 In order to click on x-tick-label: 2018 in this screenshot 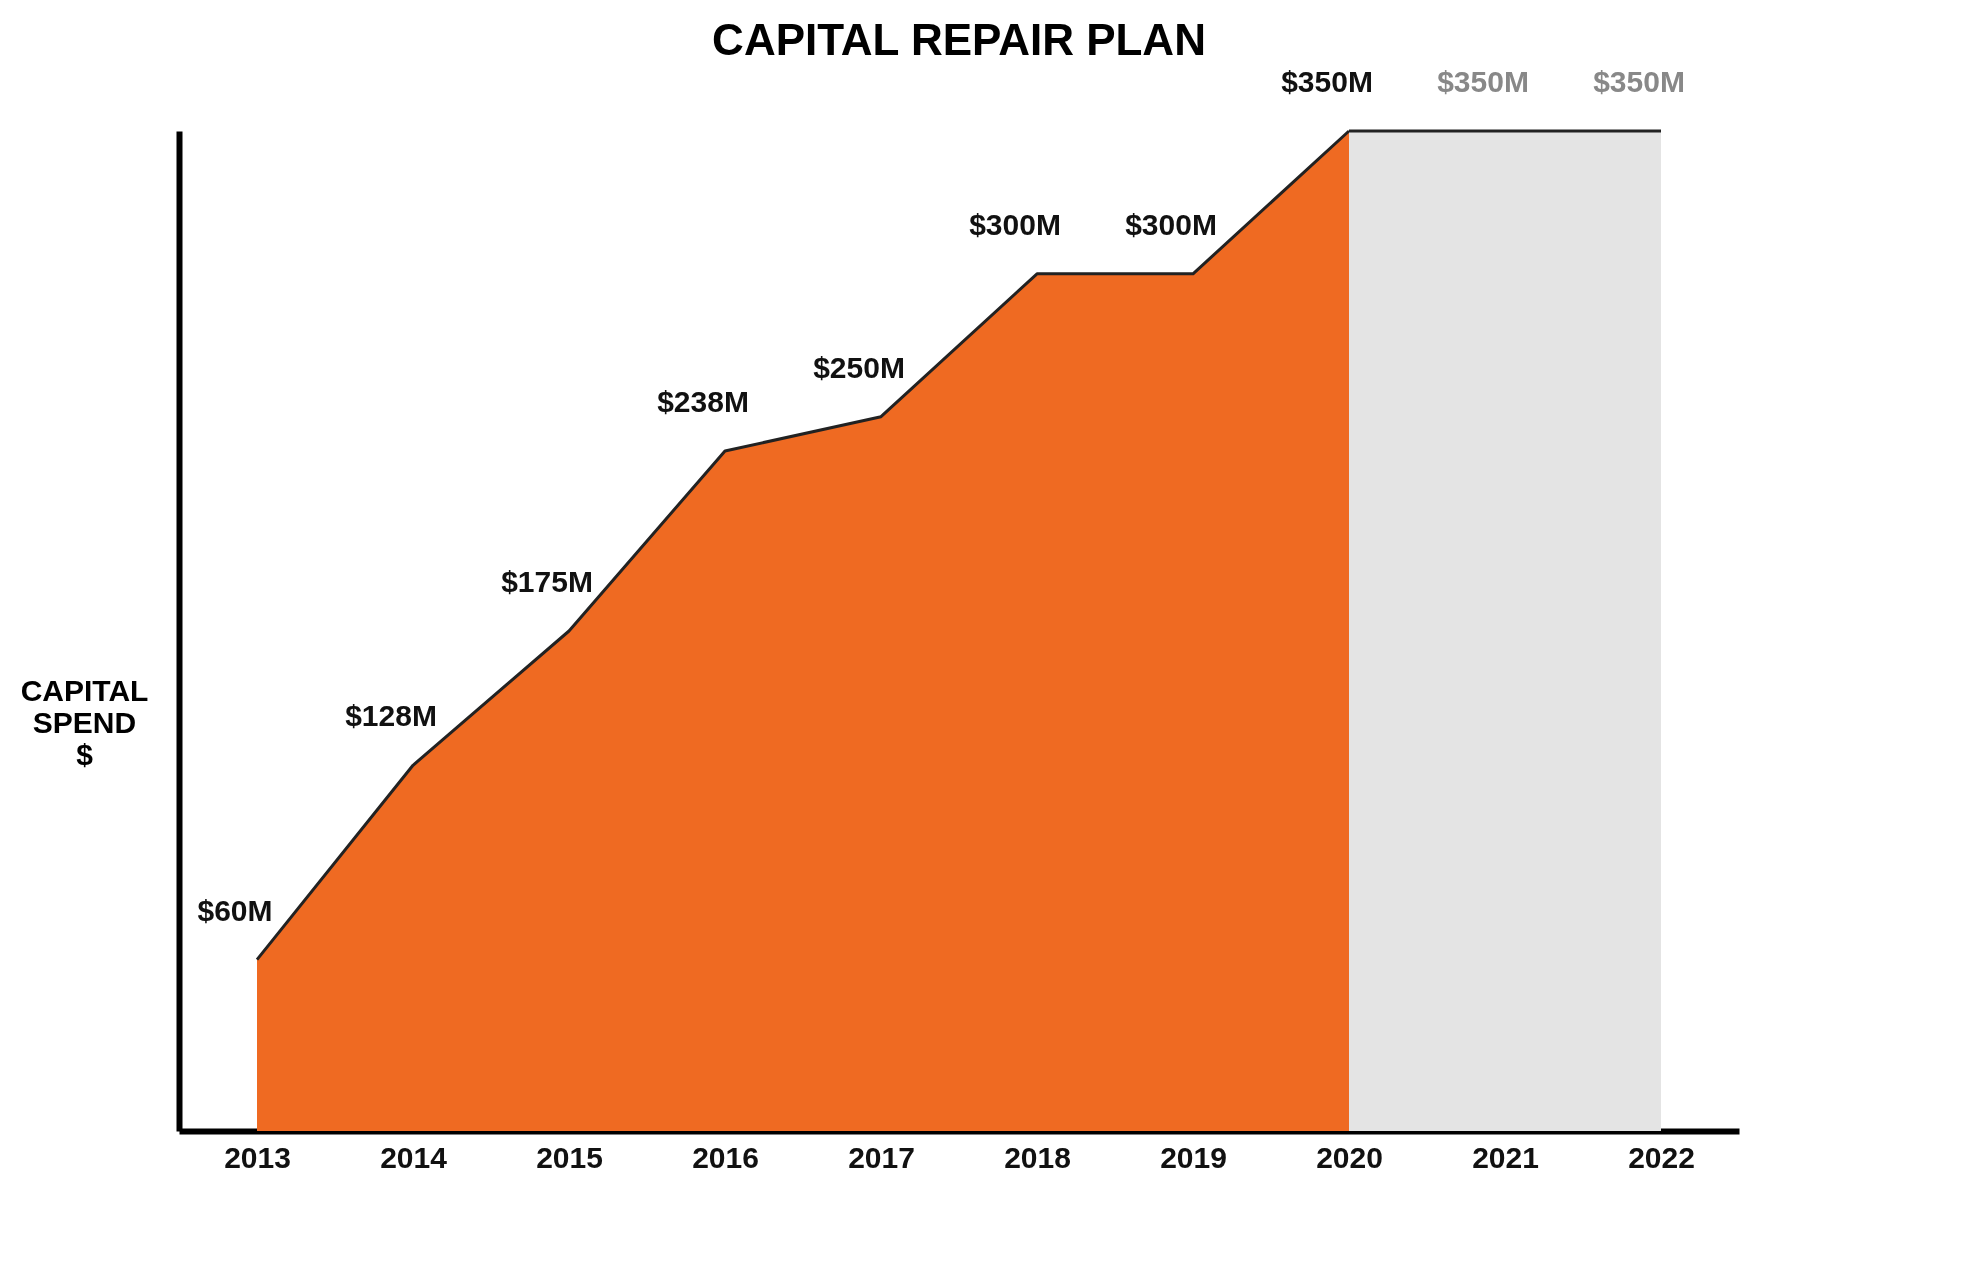, I will do `click(1037, 1157)`.